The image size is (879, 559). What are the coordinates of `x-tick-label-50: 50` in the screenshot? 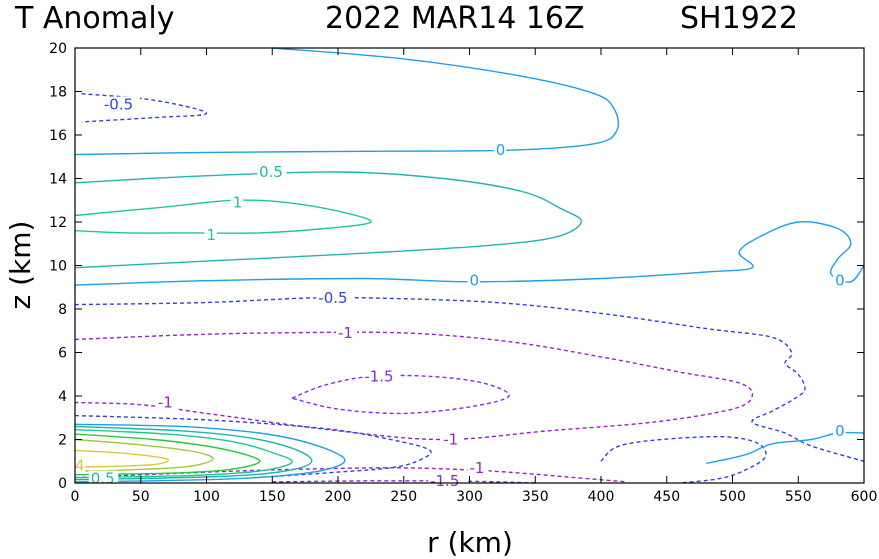 It's located at (141, 497).